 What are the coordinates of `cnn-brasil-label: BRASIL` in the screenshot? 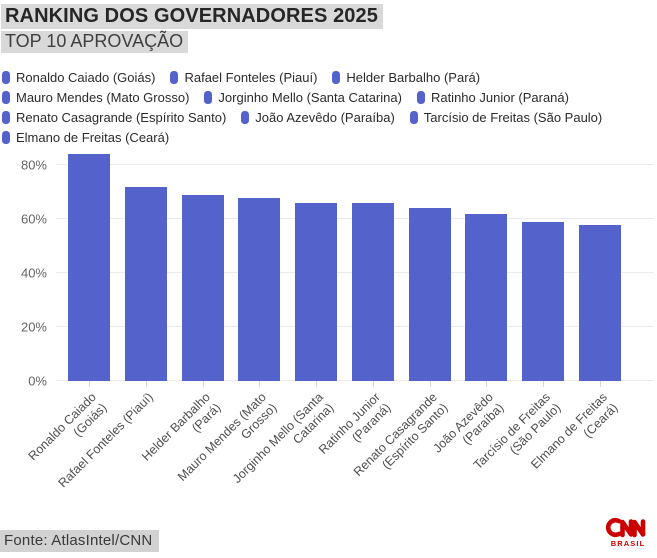 It's located at (628, 543).